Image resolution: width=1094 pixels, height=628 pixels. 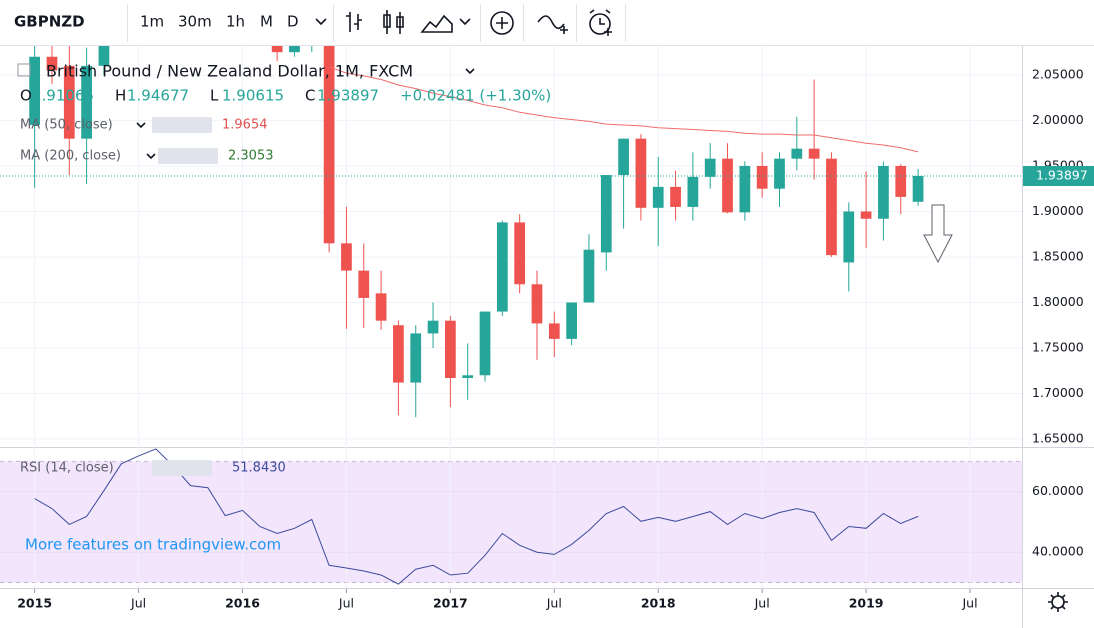 What do you see at coordinates (1058, 119) in the screenshot?
I see `y-tick-label: 2.00000` at bounding box center [1058, 119].